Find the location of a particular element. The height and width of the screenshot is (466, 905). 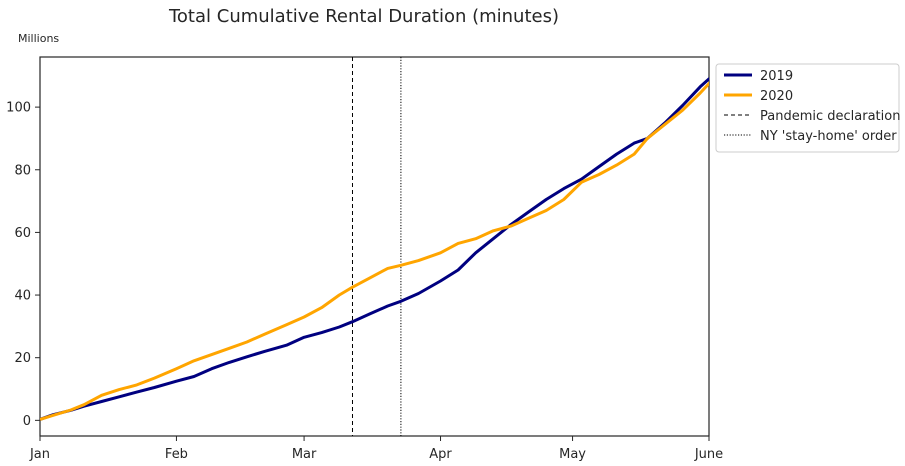

y-tick-label: 80 is located at coordinates (22, 170).